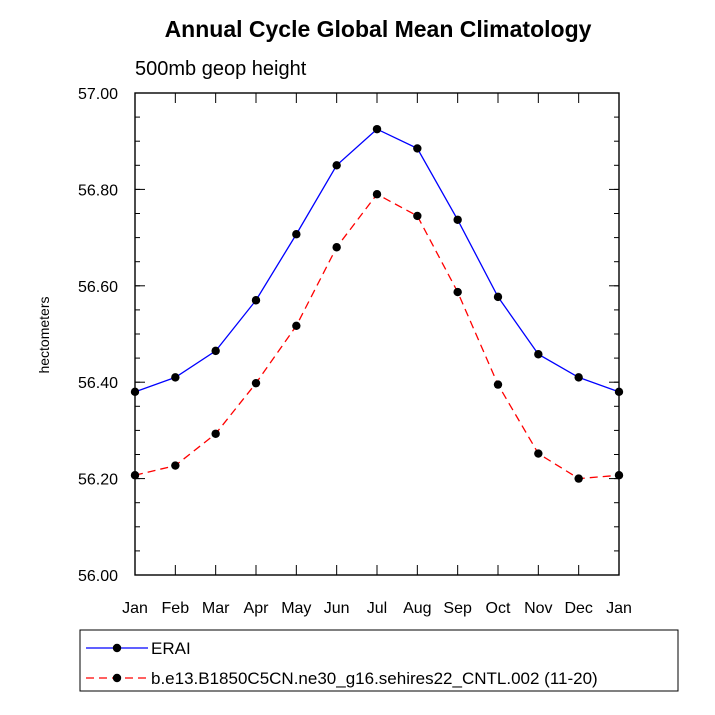 The width and height of the screenshot is (715, 715). I want to click on y-axis-label: hectometers, so click(44, 334).